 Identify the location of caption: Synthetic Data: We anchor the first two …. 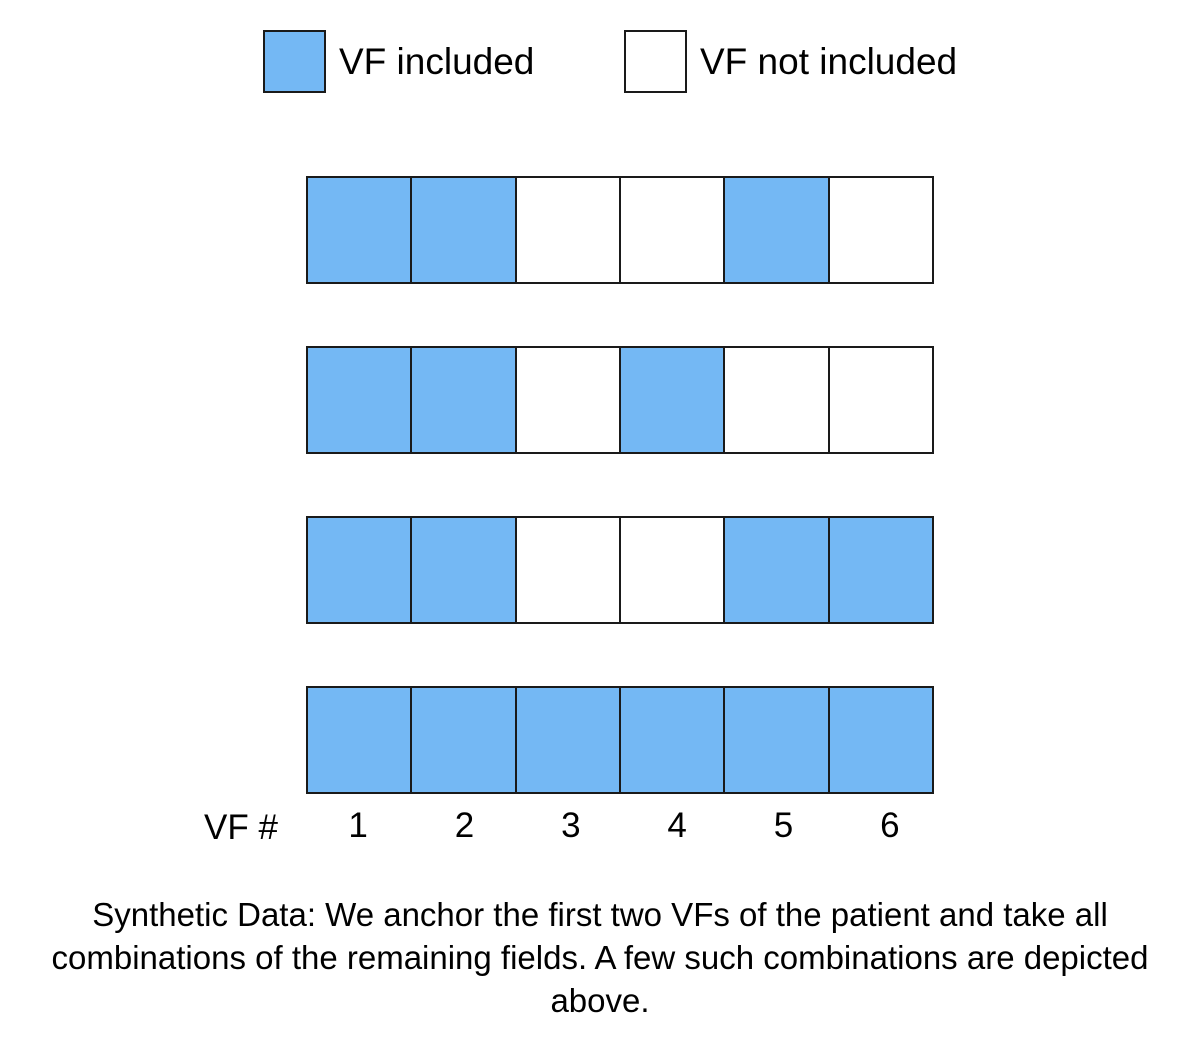
(600, 957).